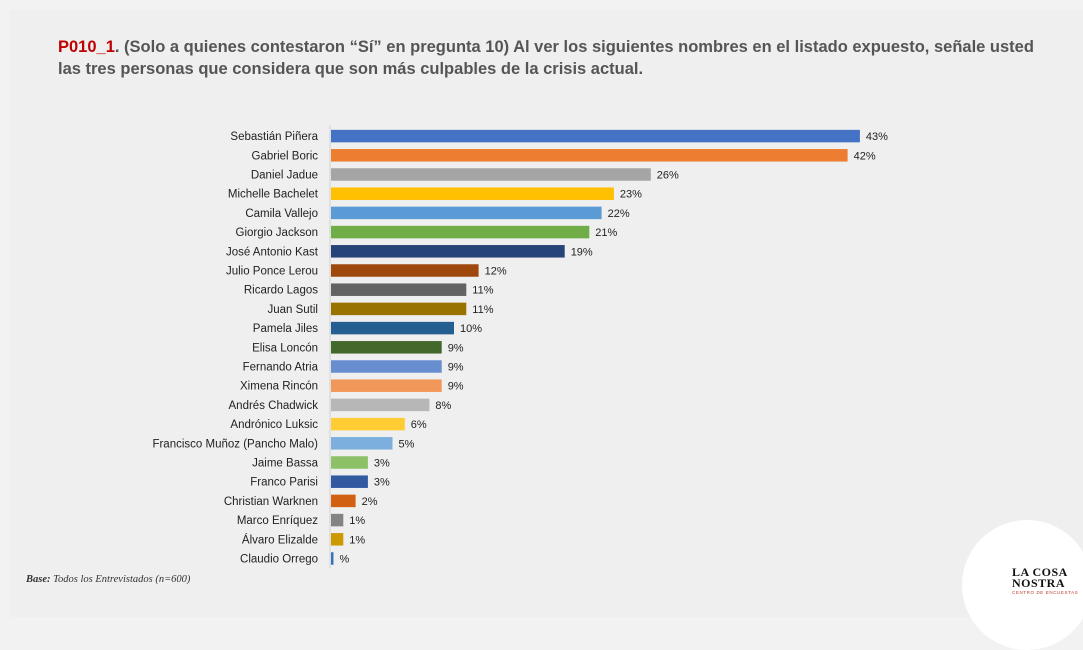 This screenshot has width=1083, height=650. I want to click on data-label: 12%, so click(496, 272).